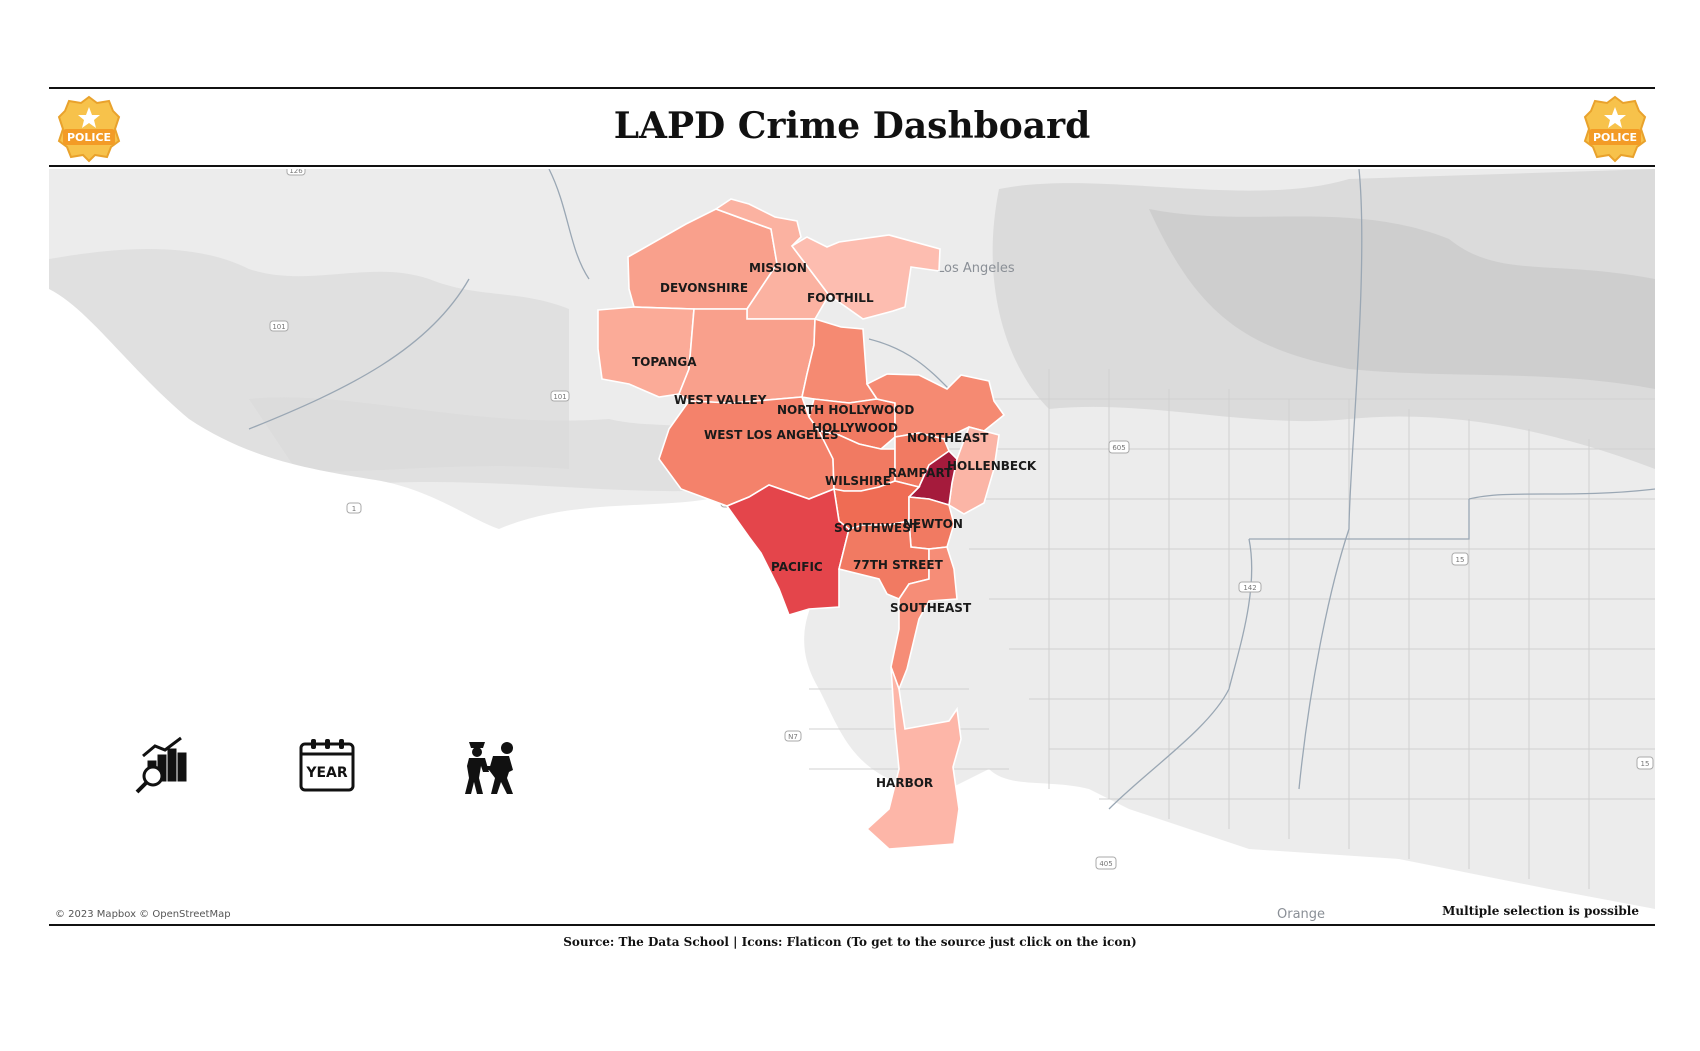 The height and width of the screenshot is (1051, 1700). Describe the element at coordinates (296, 172) in the screenshot. I see `highway-shield: 126` at that location.